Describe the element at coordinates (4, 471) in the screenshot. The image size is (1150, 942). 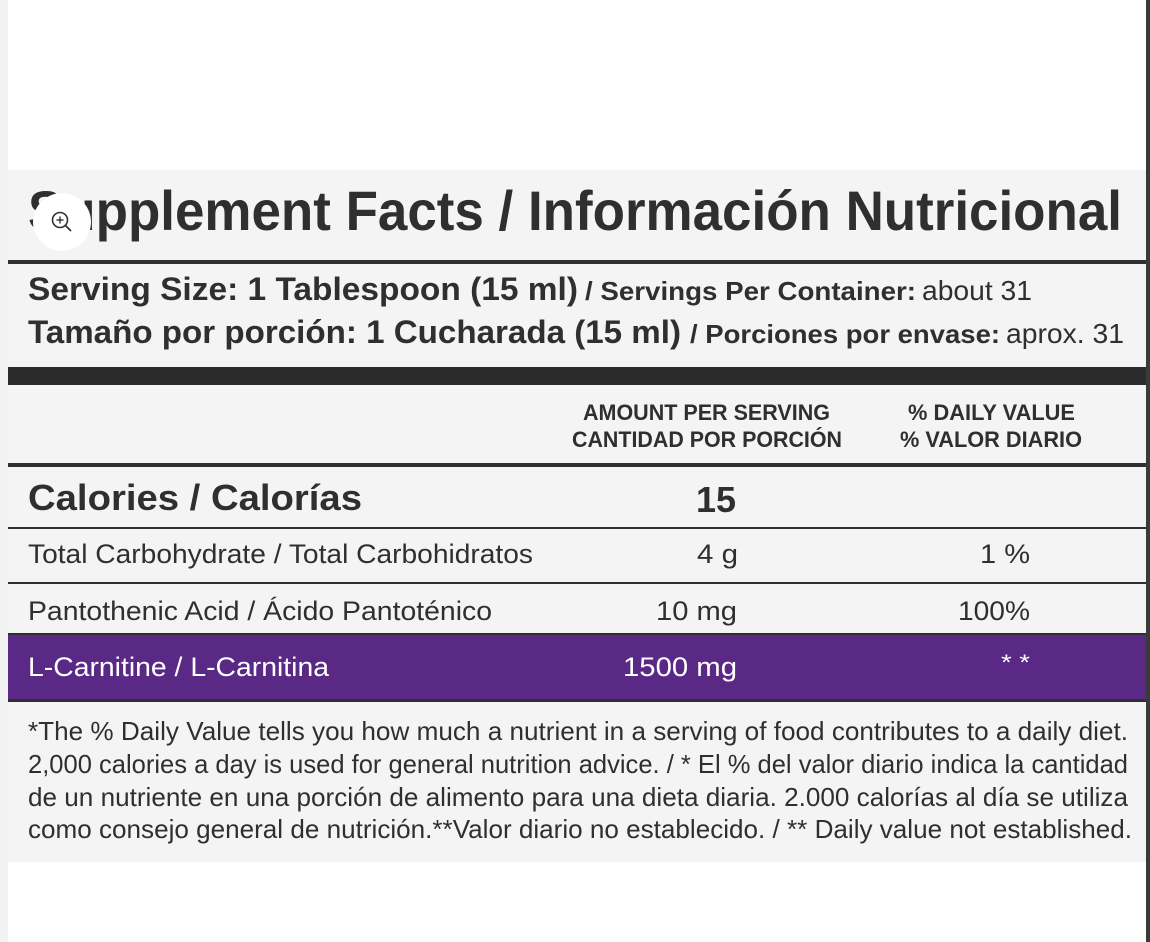
I see `left-edge` at that location.